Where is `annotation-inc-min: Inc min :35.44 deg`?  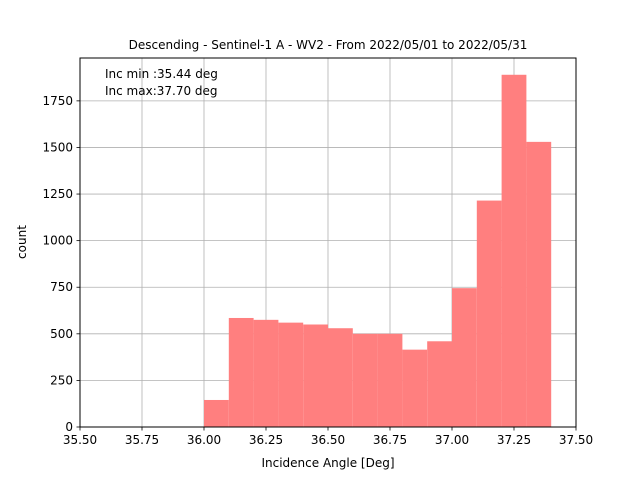 annotation-inc-min: Inc min :35.44 deg is located at coordinates (161, 74).